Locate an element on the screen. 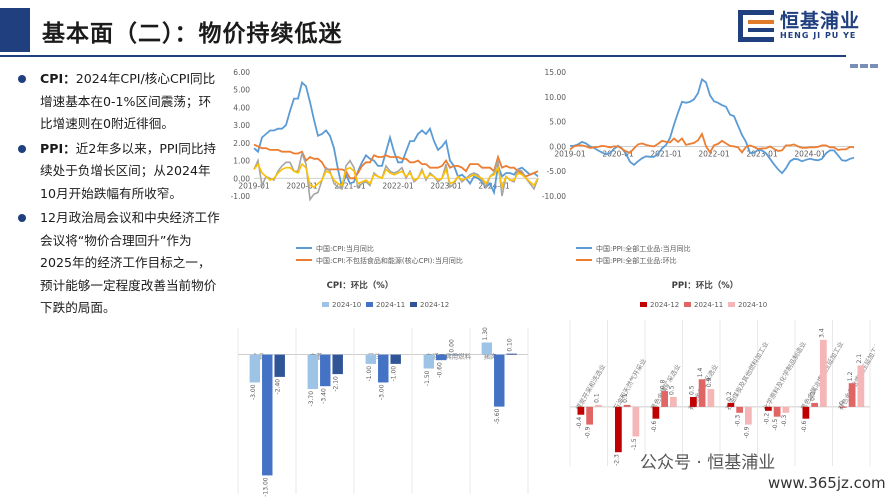 This screenshot has width=888, height=500. bullet-dot-icon is located at coordinates (22, 79).